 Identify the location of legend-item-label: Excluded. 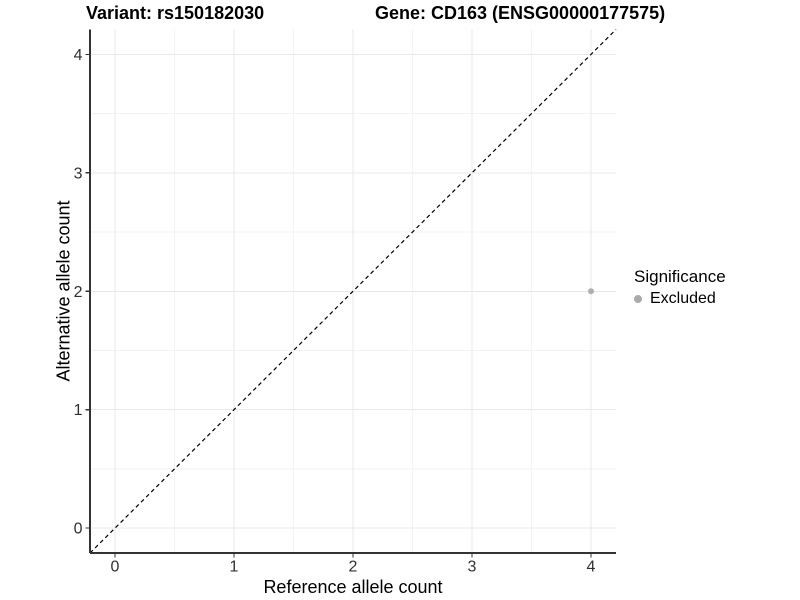
(683, 298).